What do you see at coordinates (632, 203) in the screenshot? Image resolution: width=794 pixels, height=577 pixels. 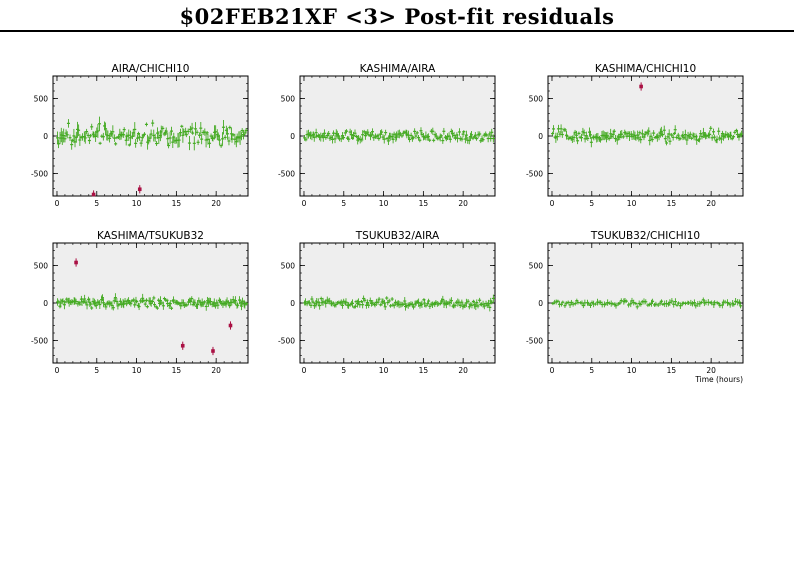 I see `x-tick-label: 10` at bounding box center [632, 203].